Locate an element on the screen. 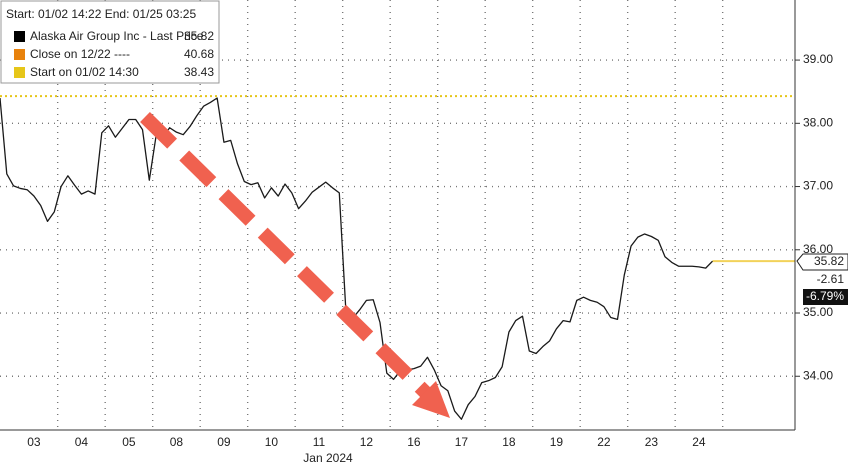  y-tick-label: 38.00 is located at coordinates (818, 122).